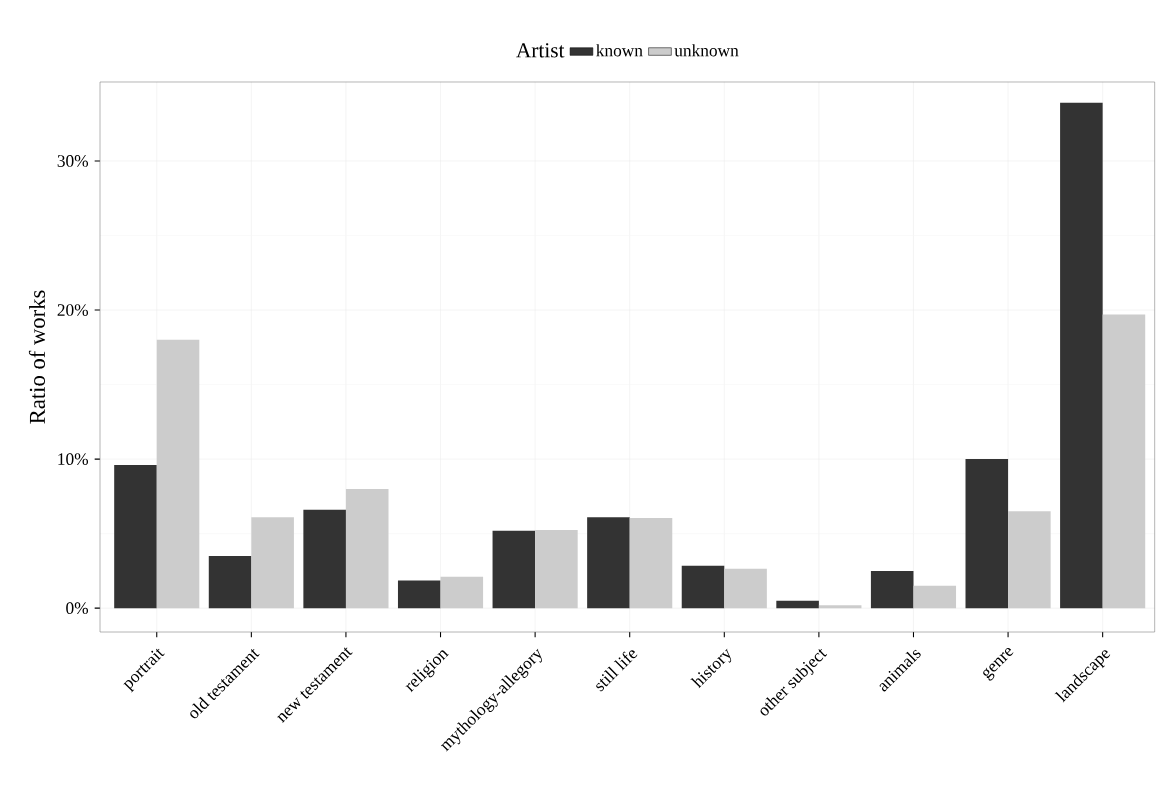 The height and width of the screenshot is (796, 1159). Describe the element at coordinates (619, 50) in the screenshot. I see `legend-label: known` at that location.